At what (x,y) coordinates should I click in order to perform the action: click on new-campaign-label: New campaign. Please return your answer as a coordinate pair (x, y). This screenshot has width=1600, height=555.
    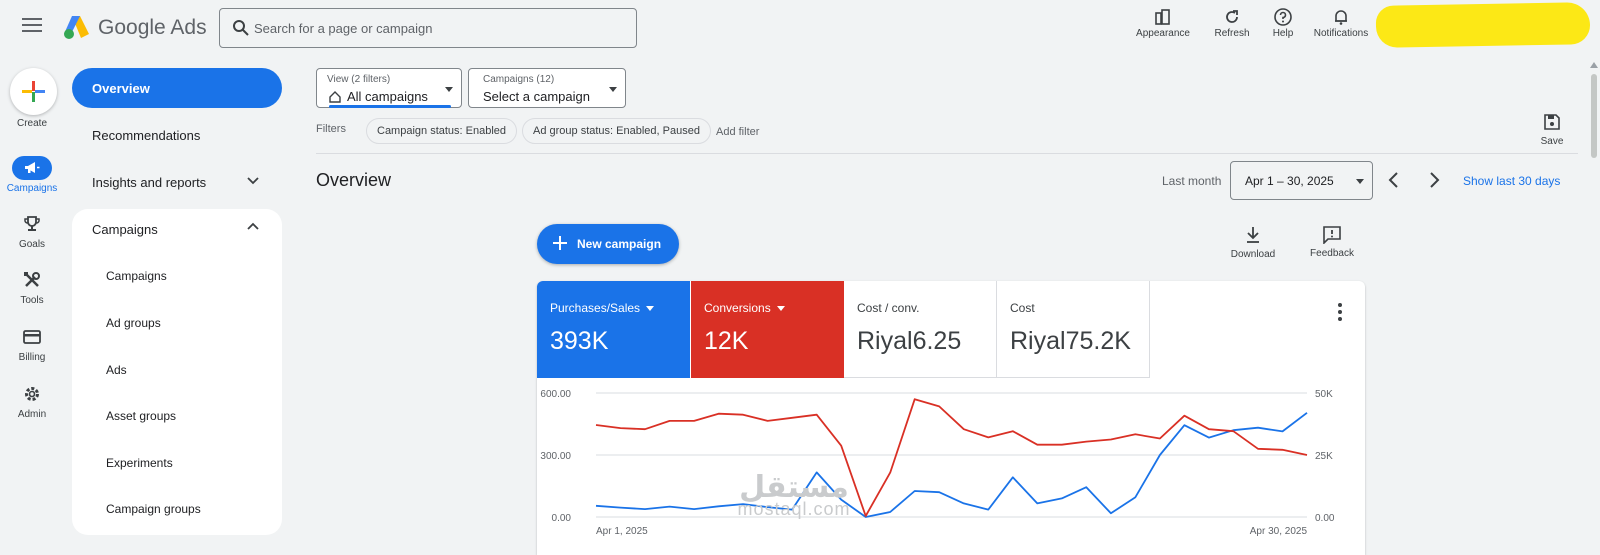
    Looking at the image, I should click on (619, 244).